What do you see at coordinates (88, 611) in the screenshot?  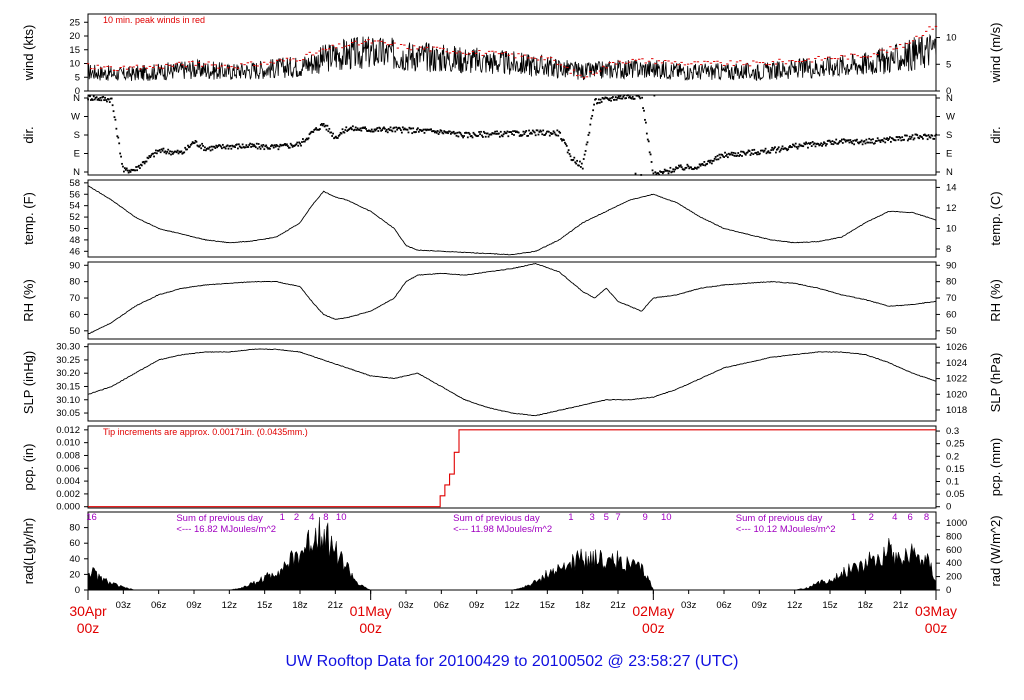 I see `date-label: 30Apr` at bounding box center [88, 611].